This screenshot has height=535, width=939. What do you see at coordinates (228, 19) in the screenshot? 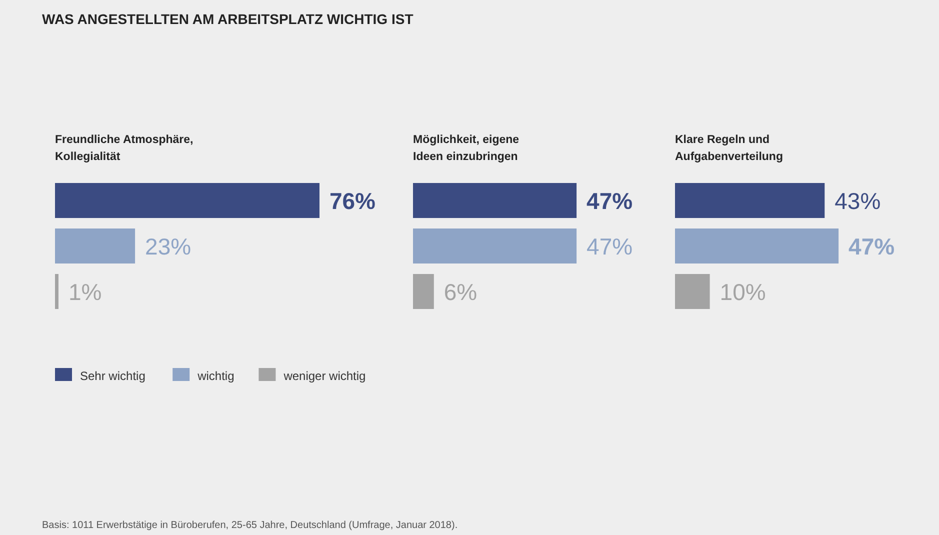
I see `text: WAS ANGESTELLTEN AM ARBEITSPLATZ WICHTIG IST` at bounding box center [228, 19].